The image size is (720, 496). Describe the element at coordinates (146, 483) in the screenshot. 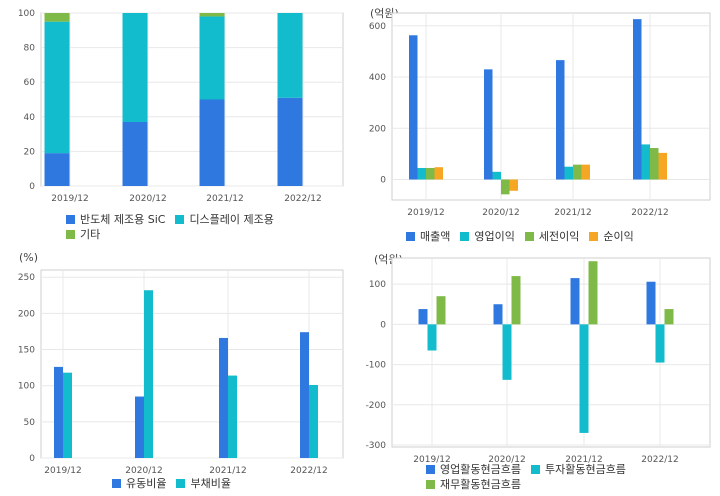

I see `legend-label: 유동비율` at that location.